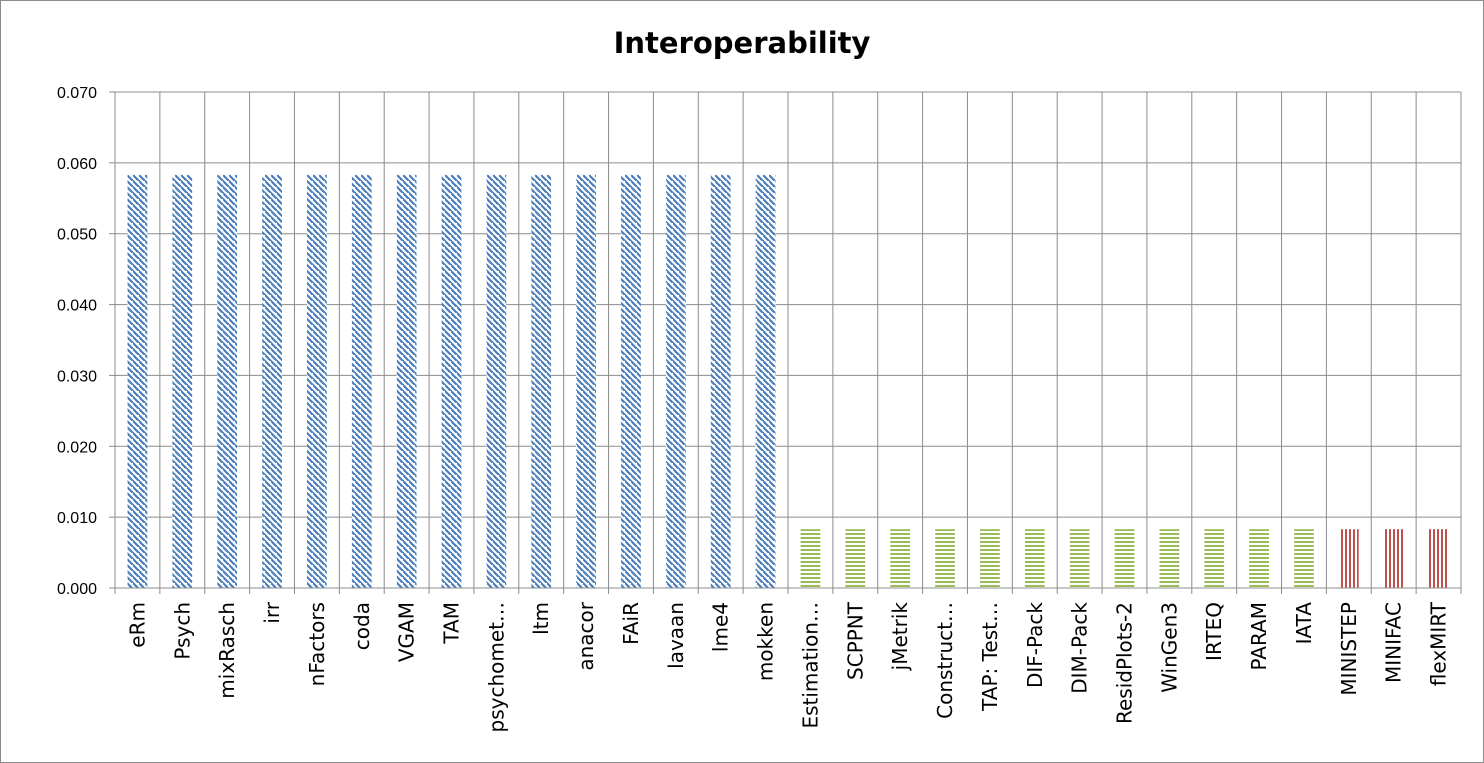 The height and width of the screenshot is (763, 1484). Describe the element at coordinates (77, 164) in the screenshot. I see `y-tick-label: 0.060` at that location.